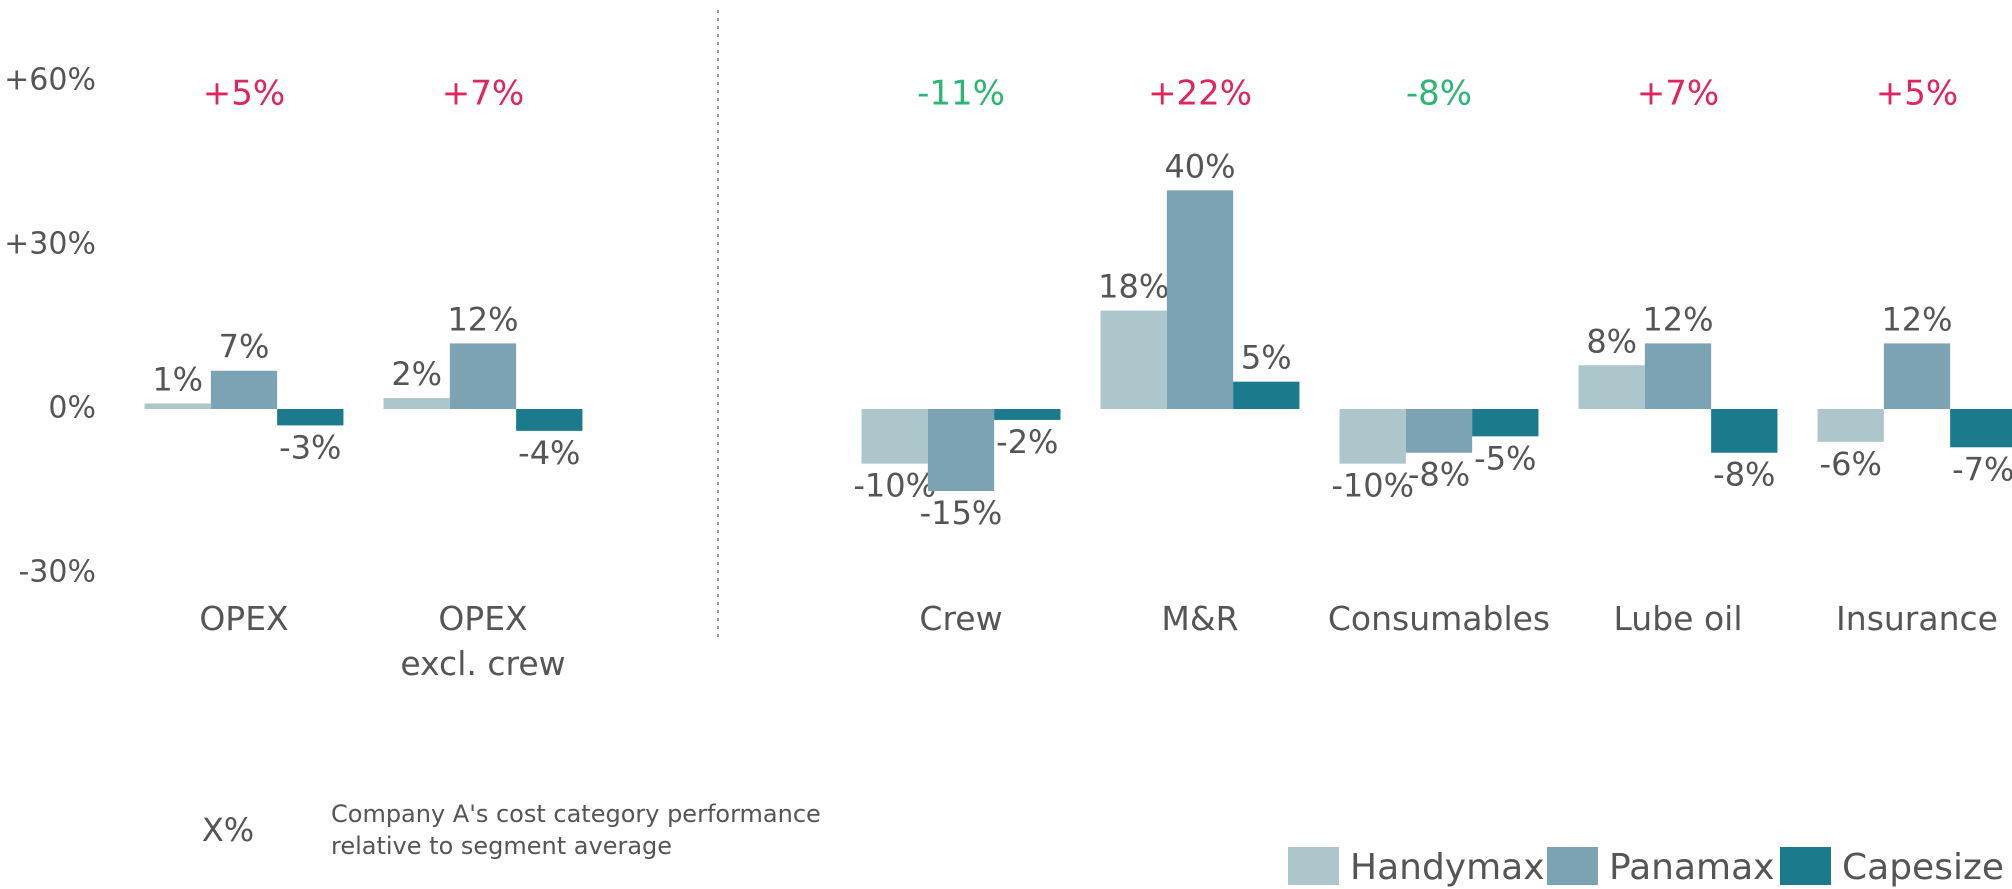 Image resolution: width=2012 pixels, height=889 pixels. What do you see at coordinates (310, 447) in the screenshot?
I see `value-label: -3%` at bounding box center [310, 447].